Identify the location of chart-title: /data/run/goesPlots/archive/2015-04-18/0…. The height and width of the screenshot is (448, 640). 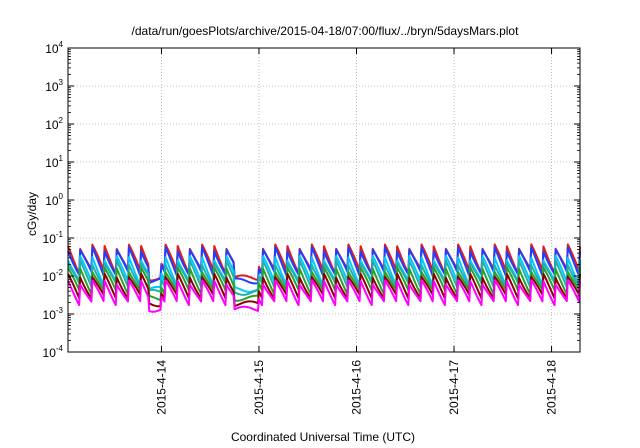
(326, 31).